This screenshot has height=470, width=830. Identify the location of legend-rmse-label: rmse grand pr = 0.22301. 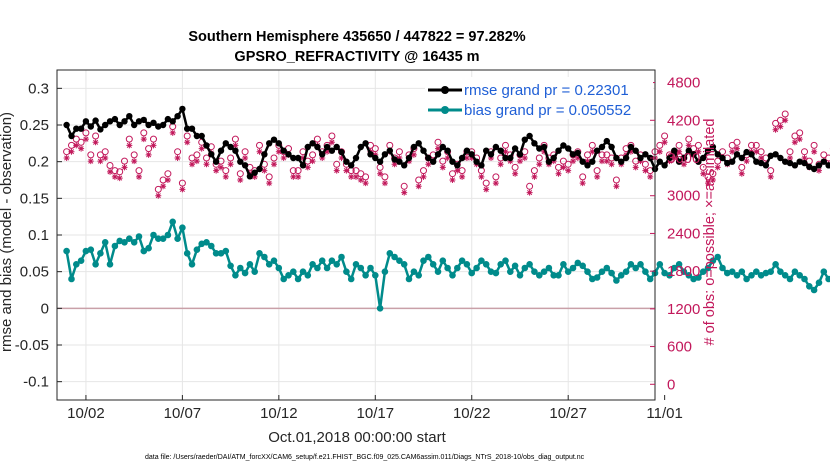
(546, 90).